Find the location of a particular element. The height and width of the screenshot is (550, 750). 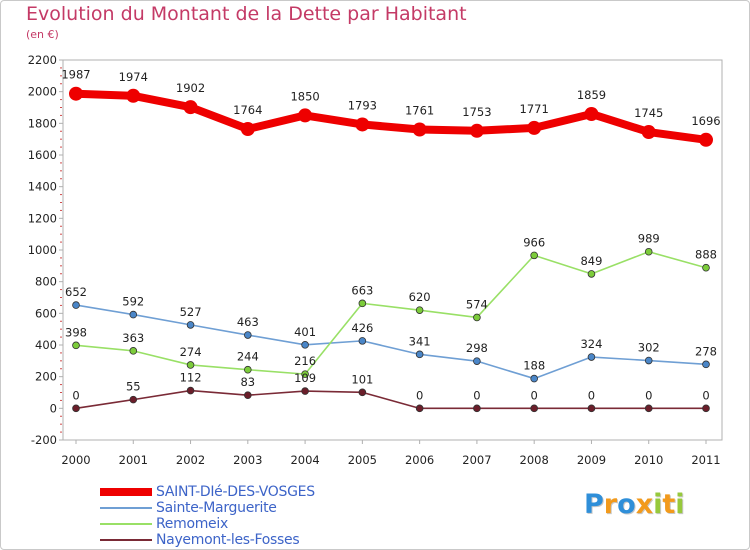

data-label-remomeix: 274 is located at coordinates (191, 352).